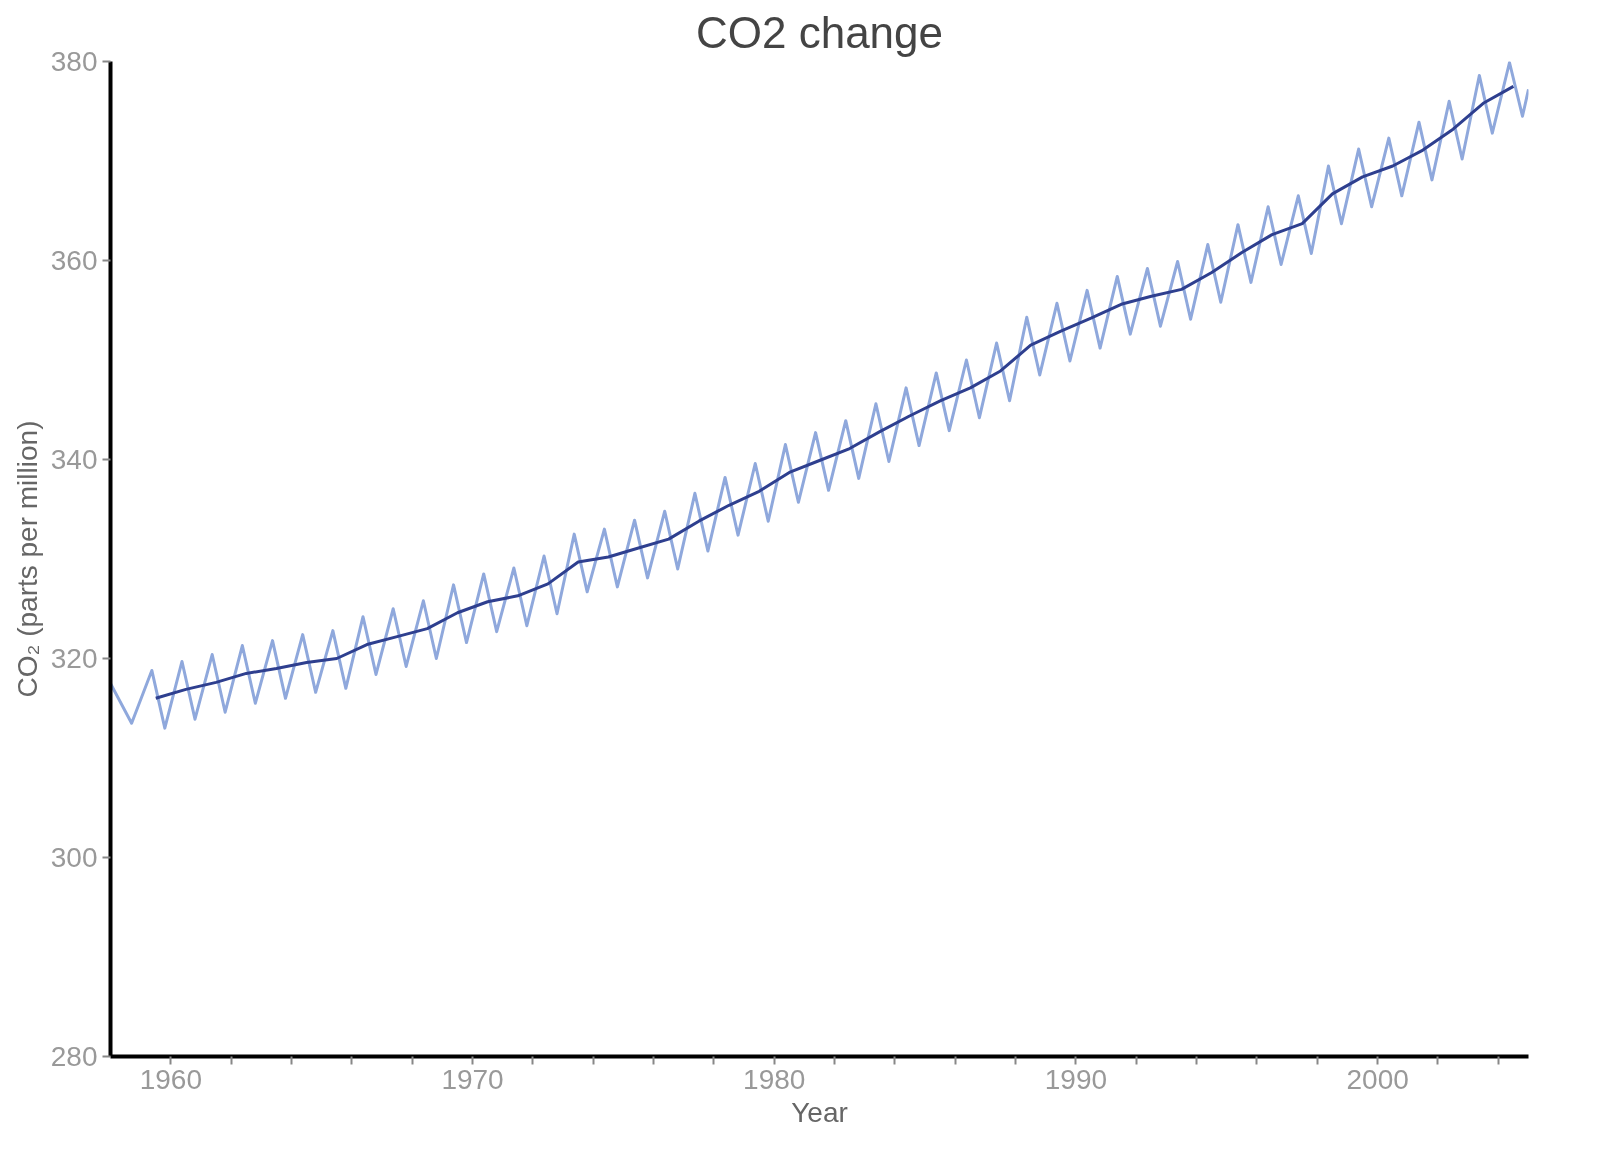 This screenshot has width=1608, height=1167. What do you see at coordinates (74, 857) in the screenshot?
I see `y-tick-label: 300` at bounding box center [74, 857].